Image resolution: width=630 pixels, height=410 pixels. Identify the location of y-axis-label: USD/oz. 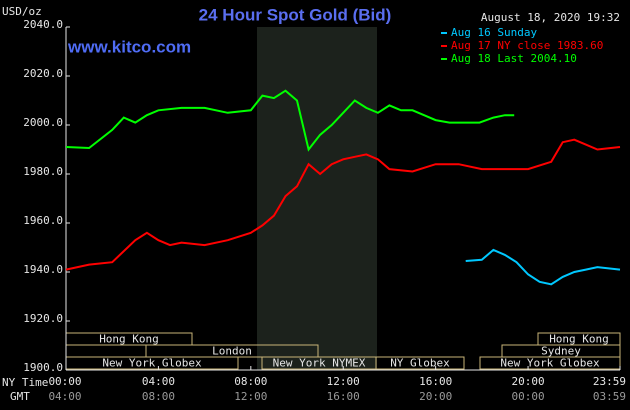
(22, 11).